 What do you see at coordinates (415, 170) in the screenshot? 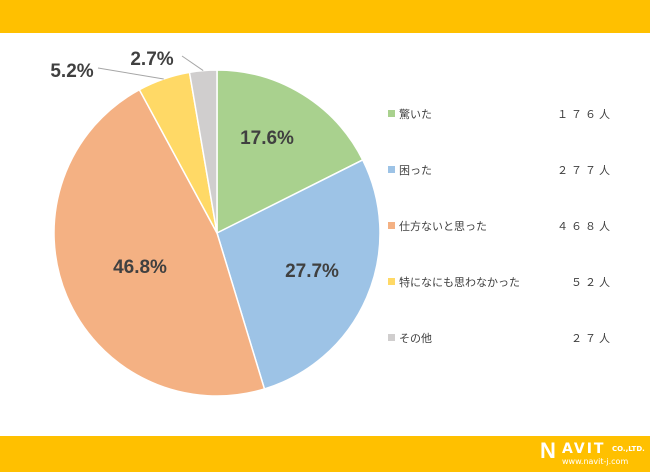
I see `legend-label: 困った` at bounding box center [415, 170].